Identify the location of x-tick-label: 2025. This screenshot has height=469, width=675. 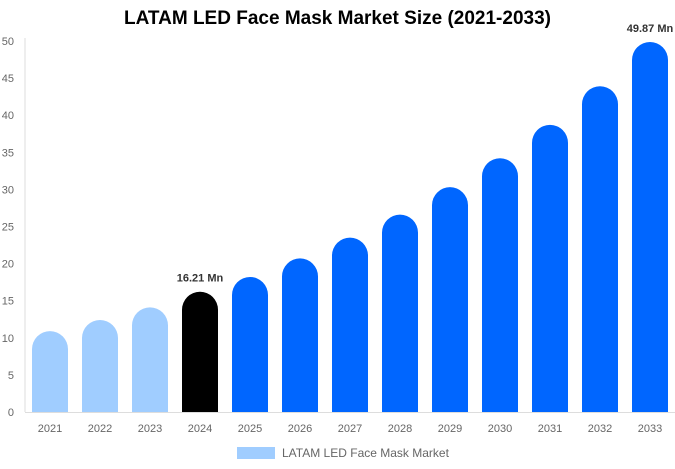
(250, 429).